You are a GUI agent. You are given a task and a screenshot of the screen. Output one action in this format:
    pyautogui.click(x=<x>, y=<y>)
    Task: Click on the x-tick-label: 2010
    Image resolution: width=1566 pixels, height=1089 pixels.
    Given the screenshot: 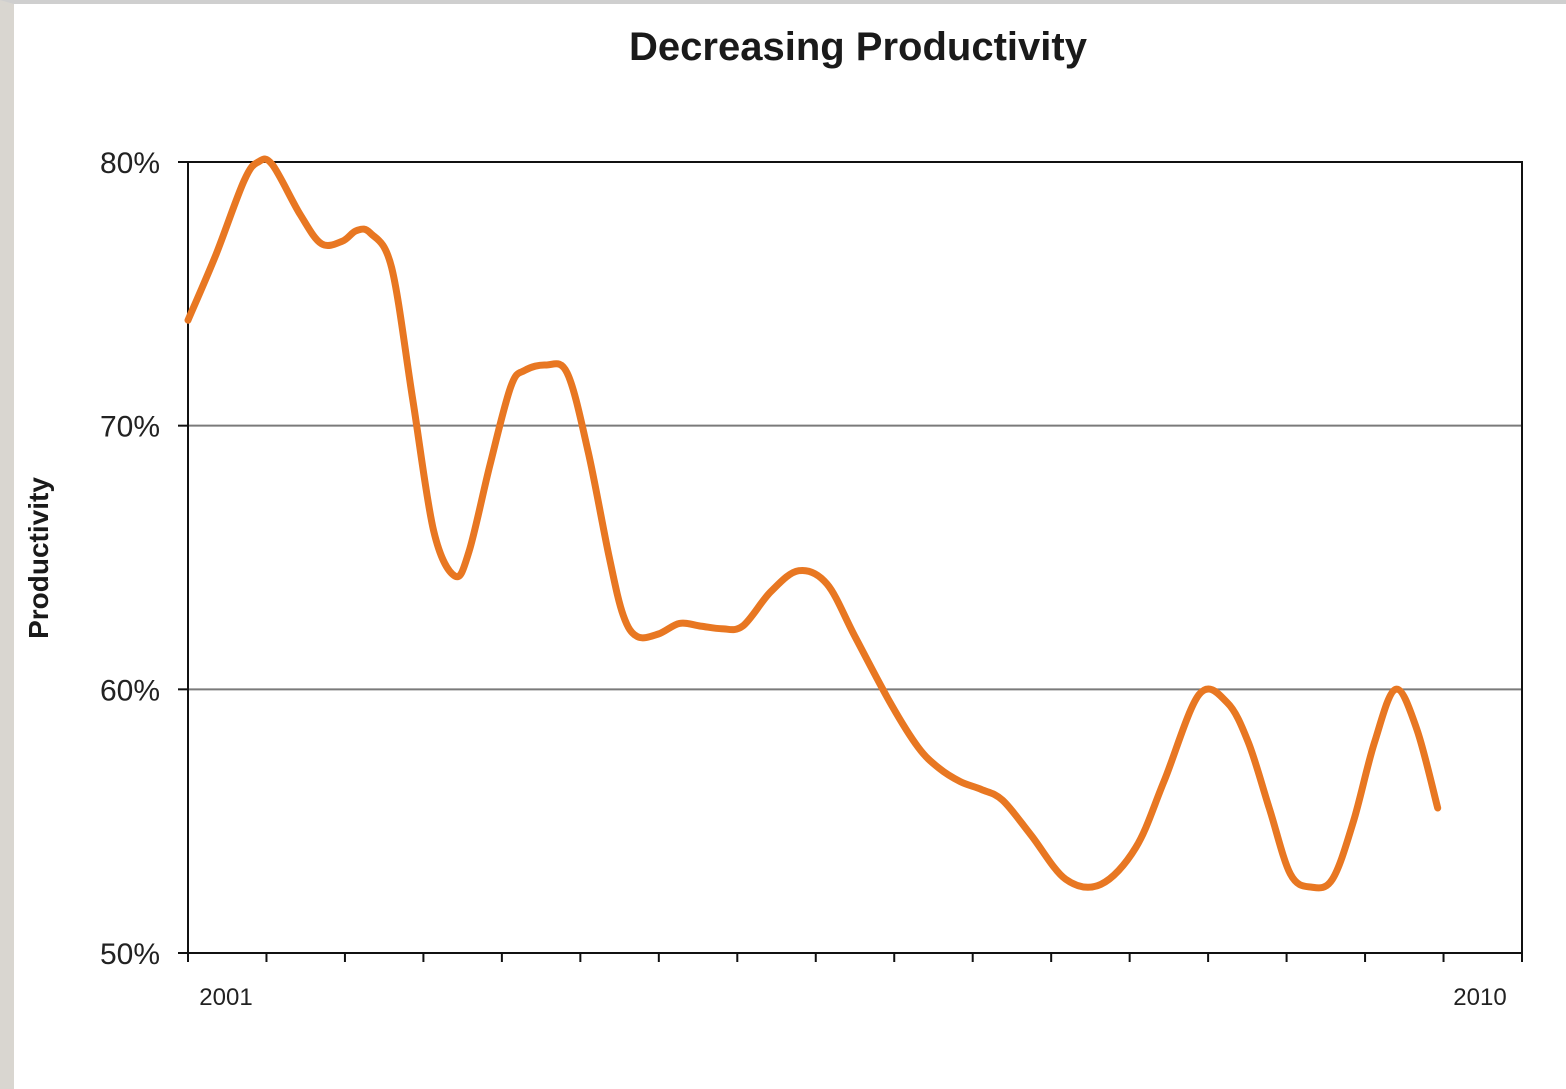 What is the action you would take?
    pyautogui.click(x=1479, y=997)
    